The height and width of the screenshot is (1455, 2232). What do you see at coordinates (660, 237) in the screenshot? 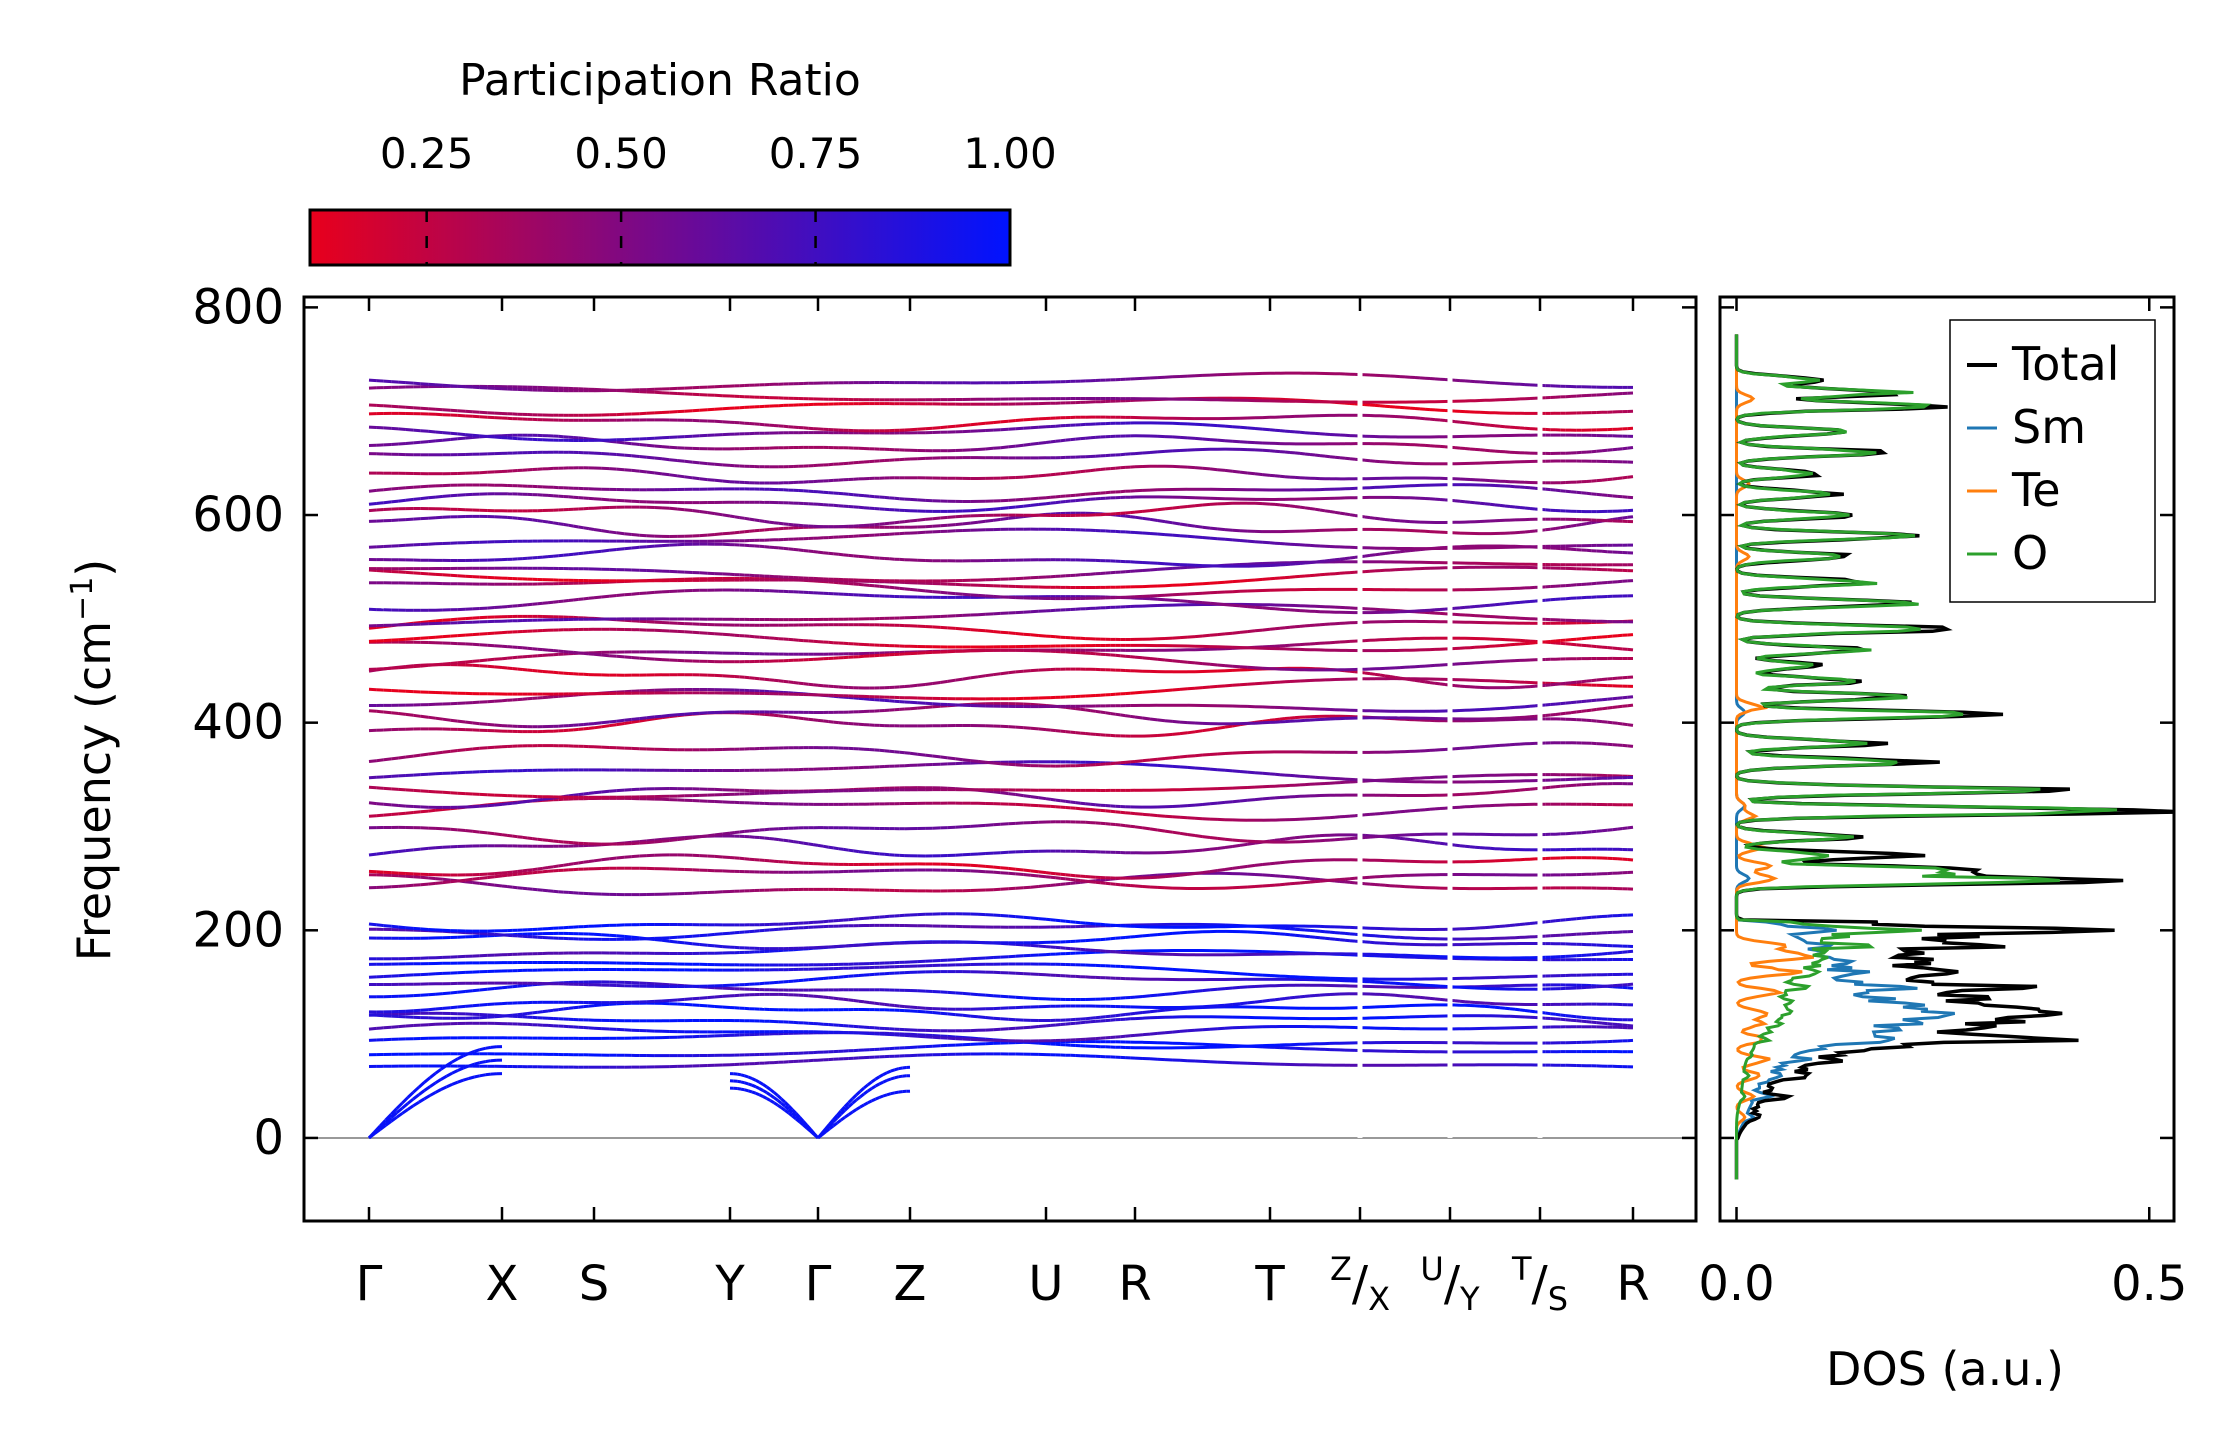
I see `colorbar-gradient` at bounding box center [660, 237].